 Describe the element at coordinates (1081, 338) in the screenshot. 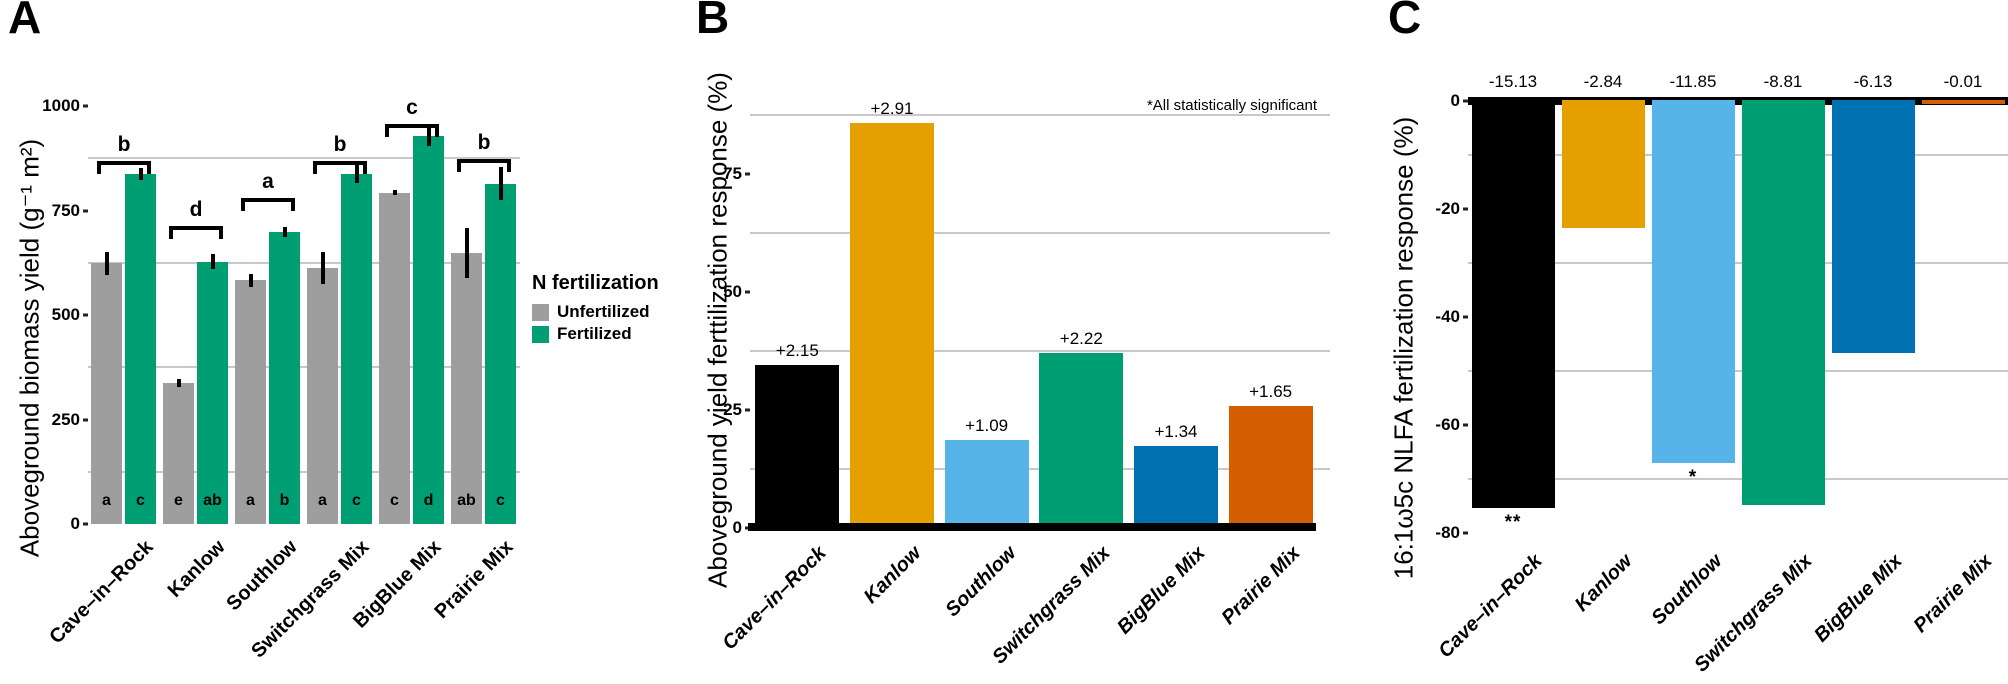

I see `bar-value-label: +2.22` at that location.